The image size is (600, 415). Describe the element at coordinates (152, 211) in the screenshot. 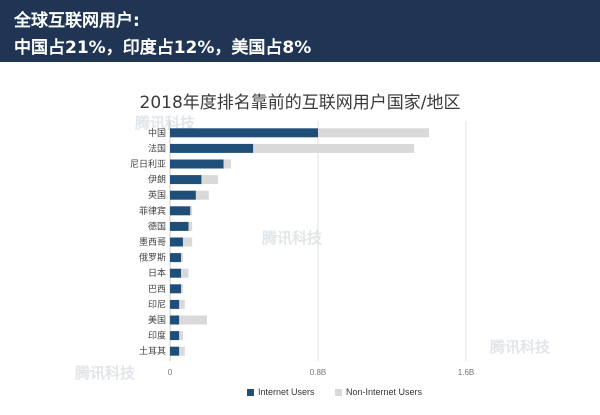

I see `category-label: 菲律宾` at that location.